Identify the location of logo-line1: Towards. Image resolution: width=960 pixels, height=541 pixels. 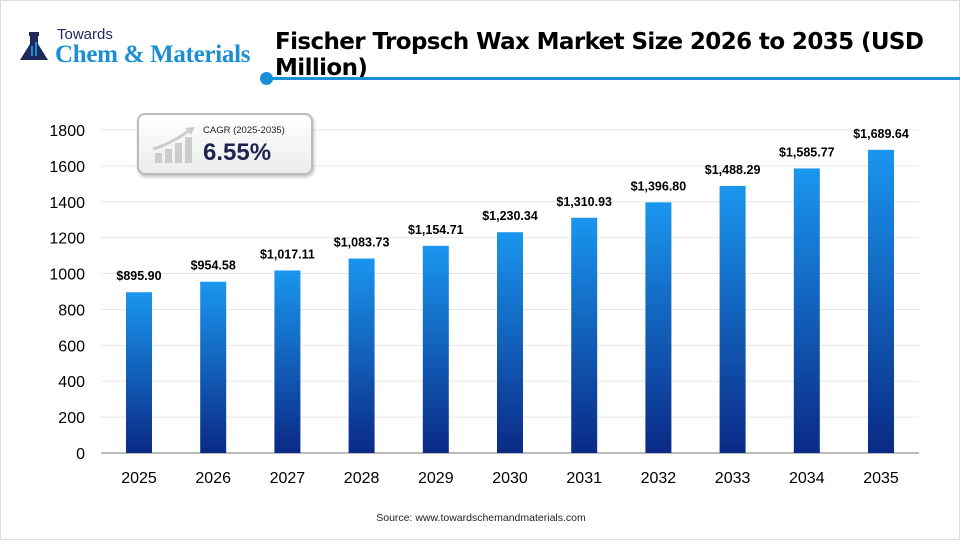
(85, 34).